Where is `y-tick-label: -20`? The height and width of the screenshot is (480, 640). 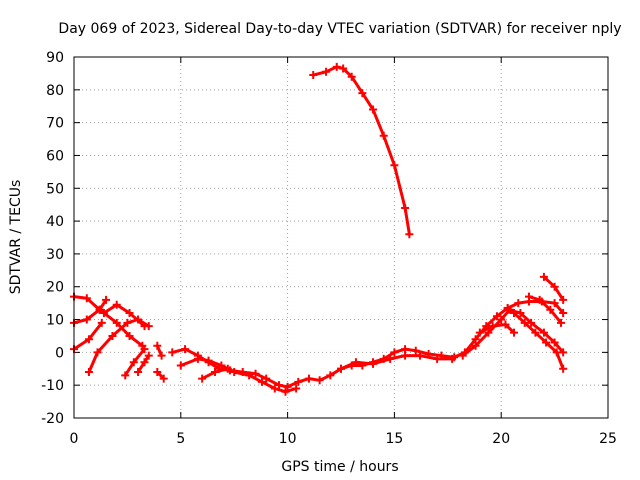
y-tick-label: -20 is located at coordinates (52, 419).